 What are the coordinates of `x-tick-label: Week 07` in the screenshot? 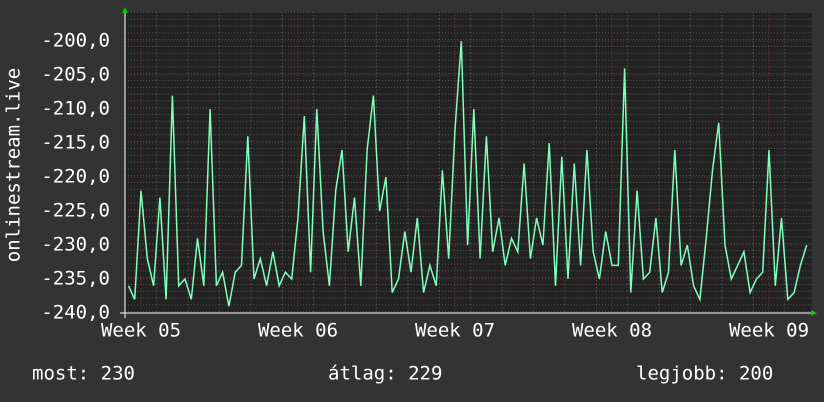 It's located at (455, 331).